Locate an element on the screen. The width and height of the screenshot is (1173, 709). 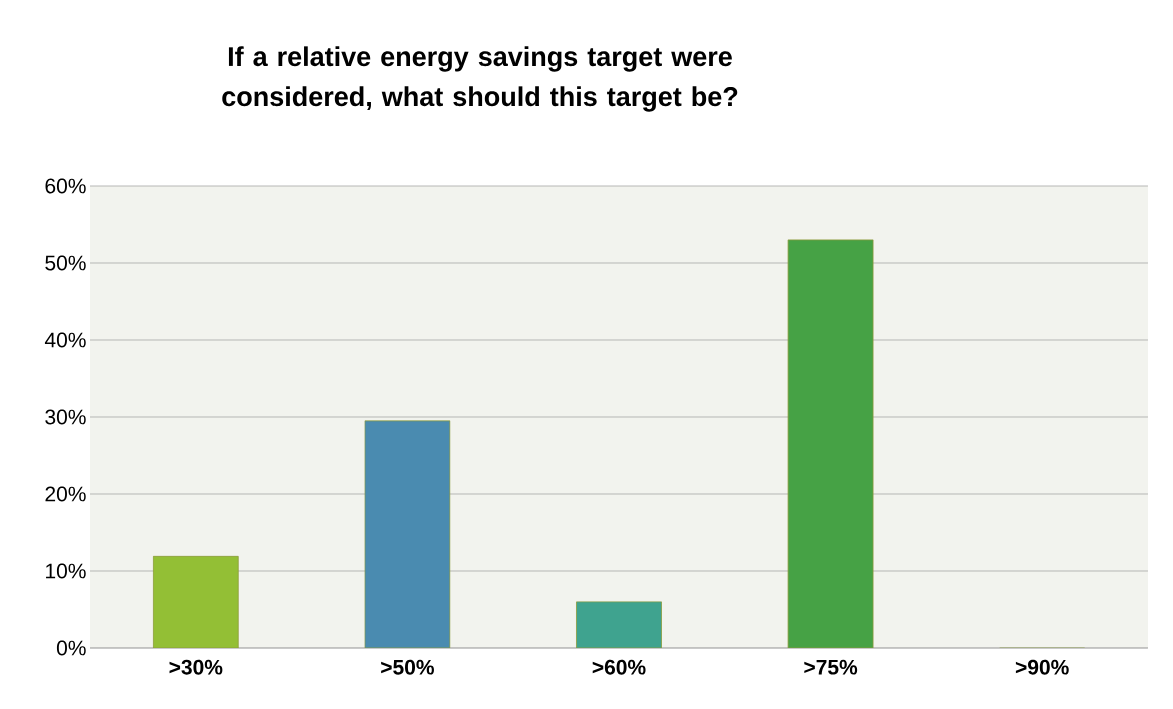
chart-title: If a relative energy savings target were considered, what should this target be? is located at coordinates (480, 79).